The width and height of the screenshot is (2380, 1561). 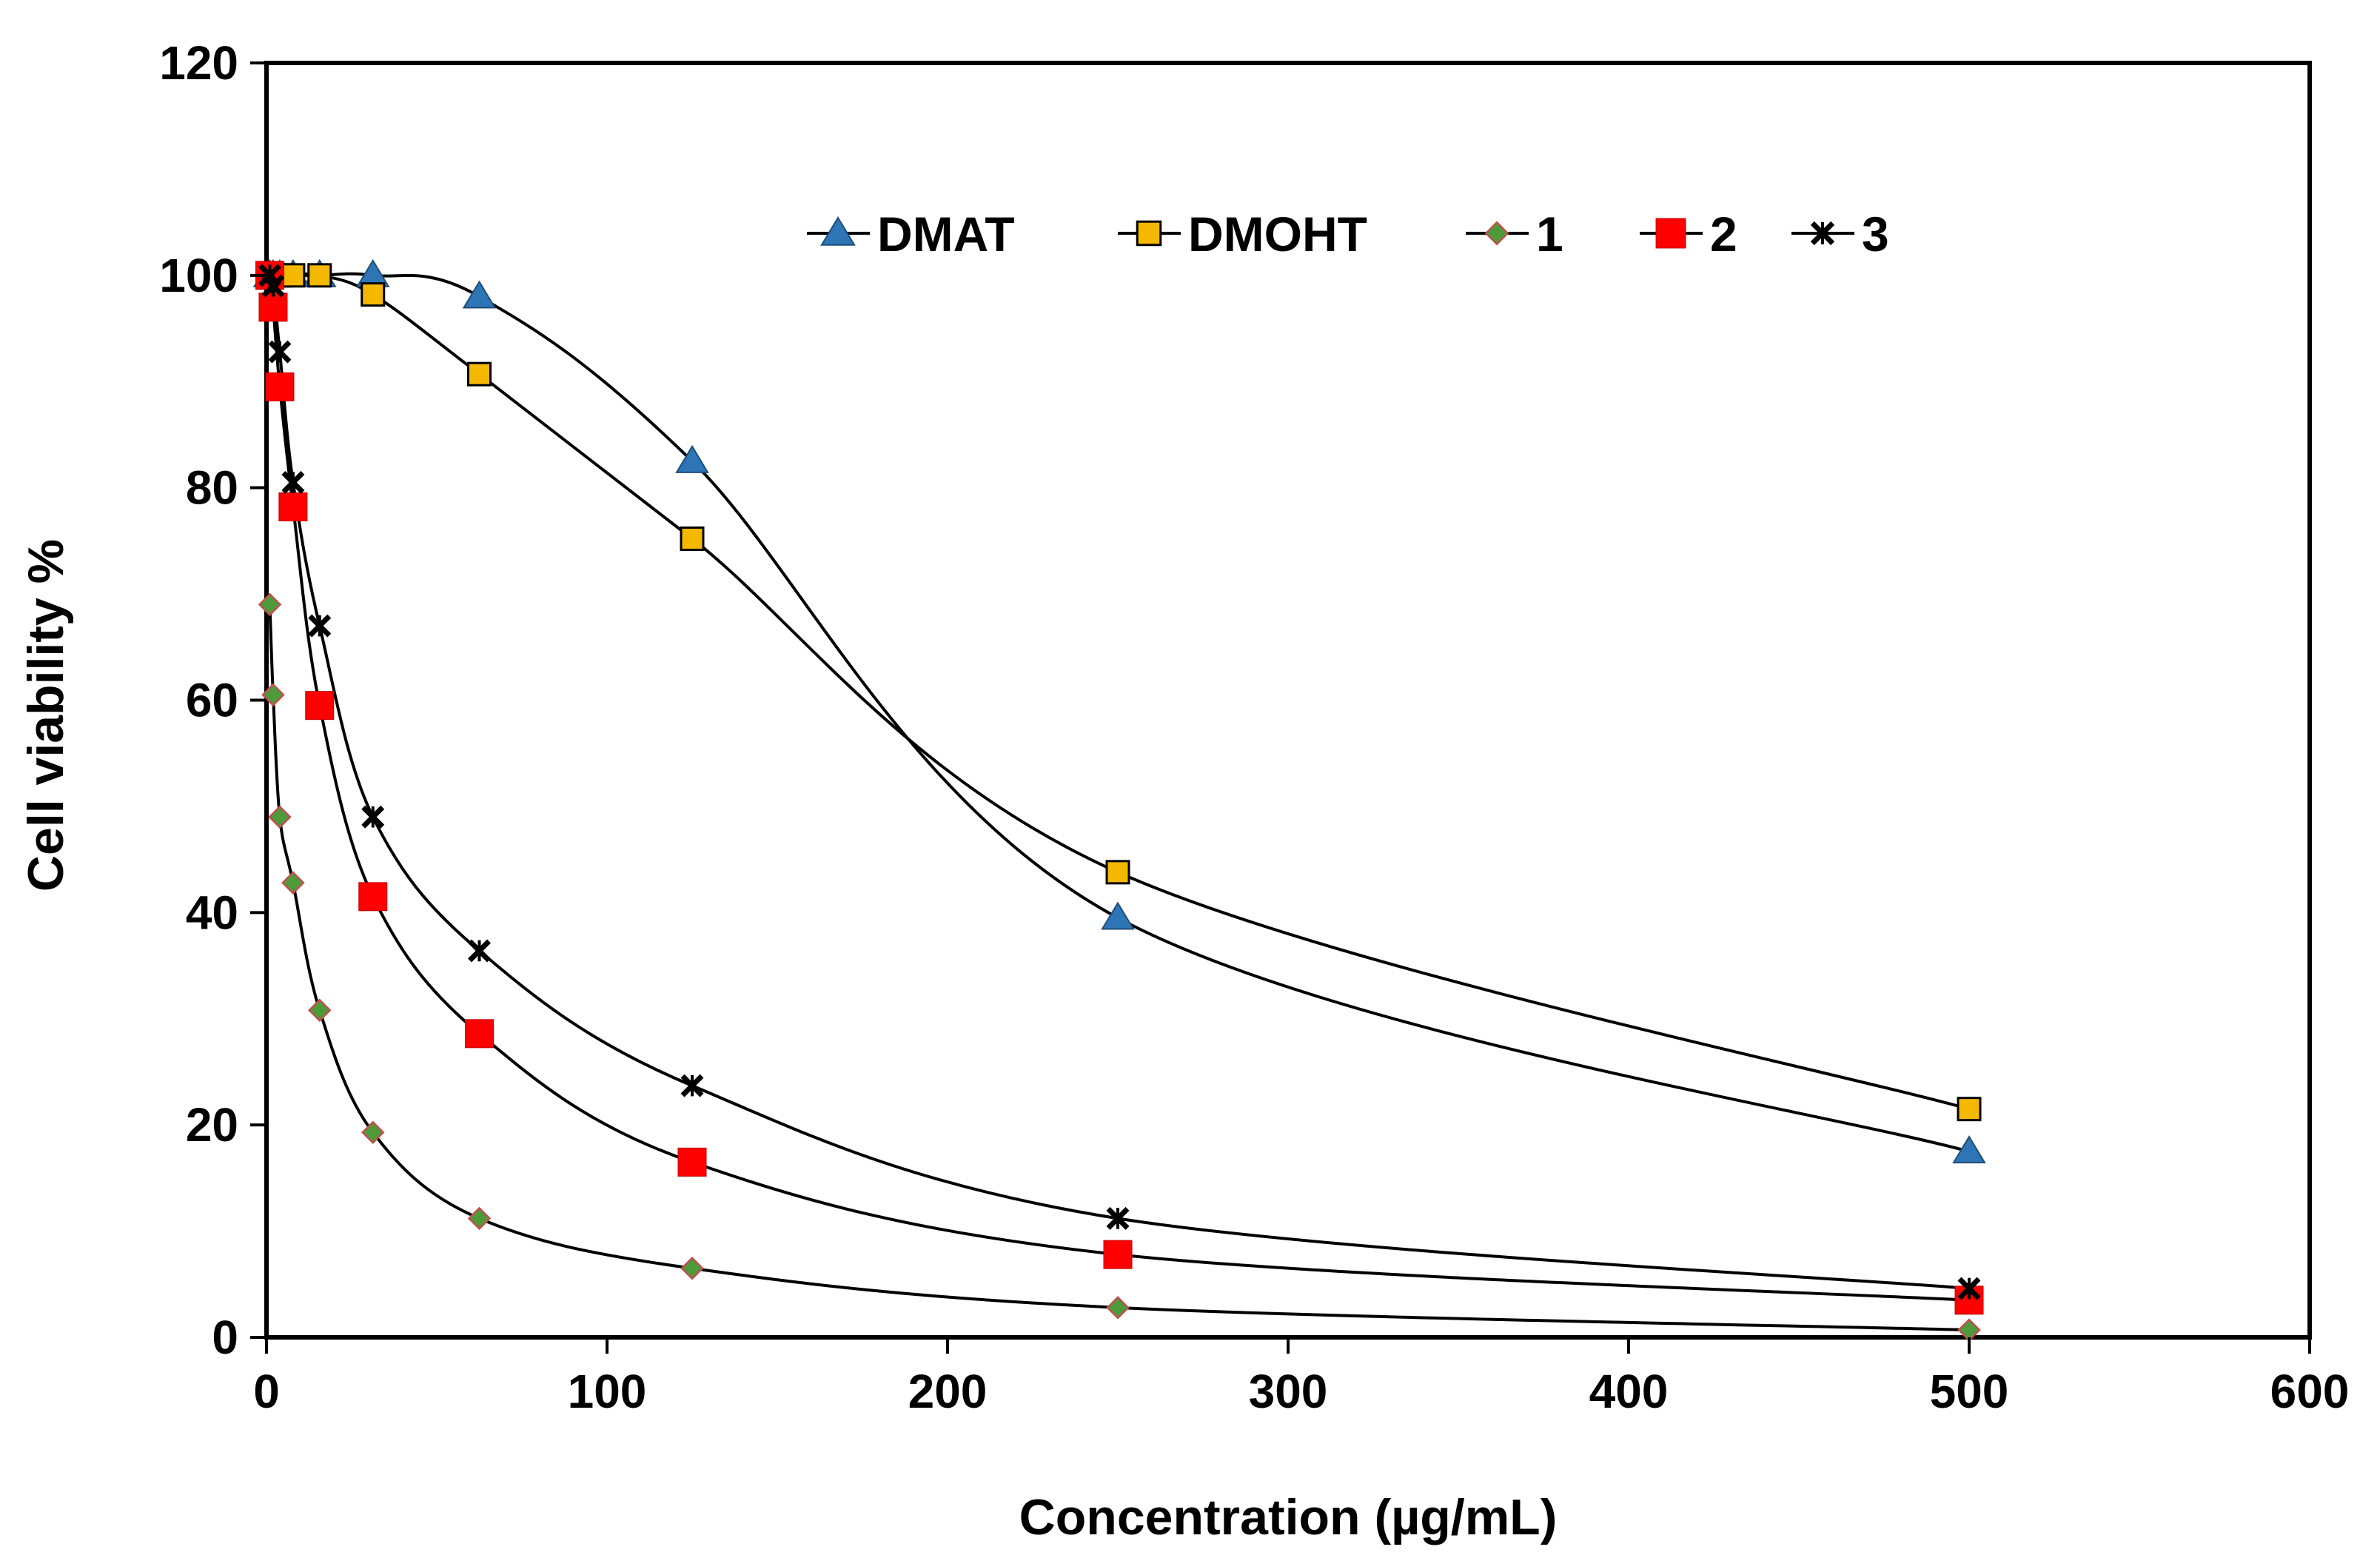 What do you see at coordinates (198, 63) in the screenshot?
I see `y-tick-label: 120` at bounding box center [198, 63].